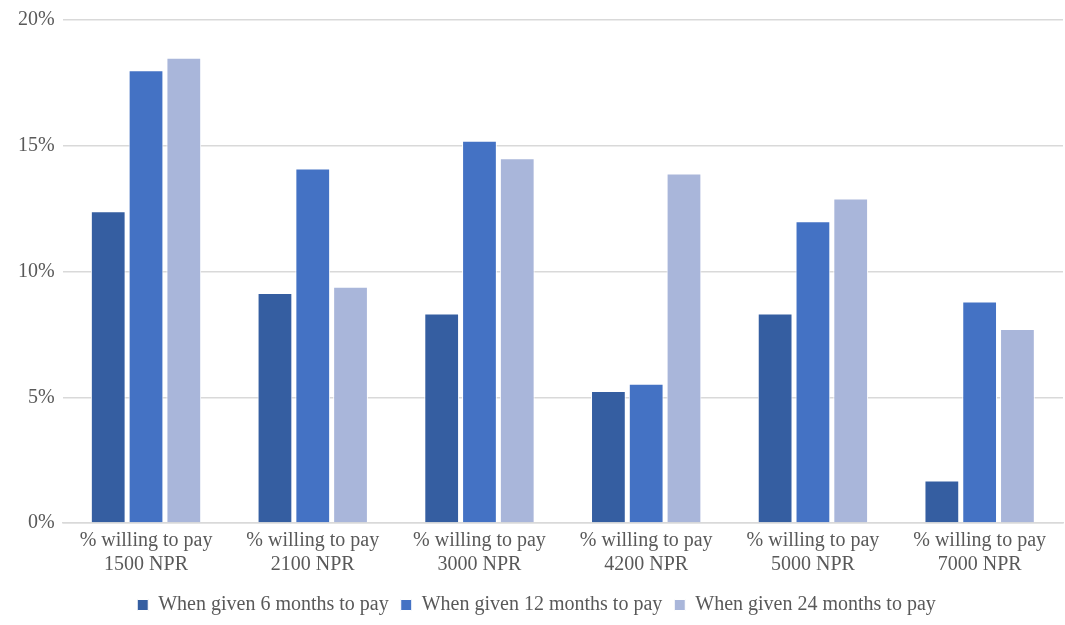 Image resolution: width=1065 pixels, height=625 pixels. I want to click on x-tick-label: % willing to pay 7000 NPR, so click(980, 551).